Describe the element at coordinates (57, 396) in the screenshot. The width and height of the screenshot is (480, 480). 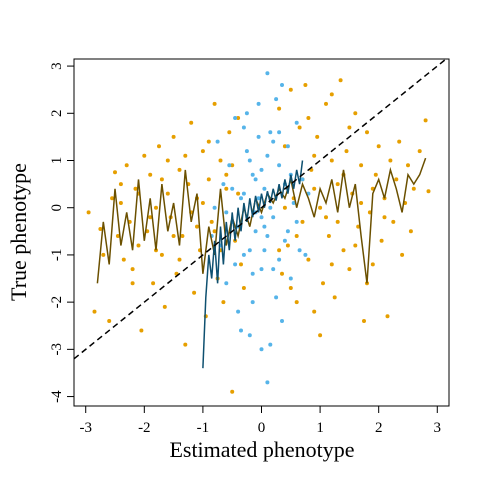
I see `y-tick-label: -4` at that location.